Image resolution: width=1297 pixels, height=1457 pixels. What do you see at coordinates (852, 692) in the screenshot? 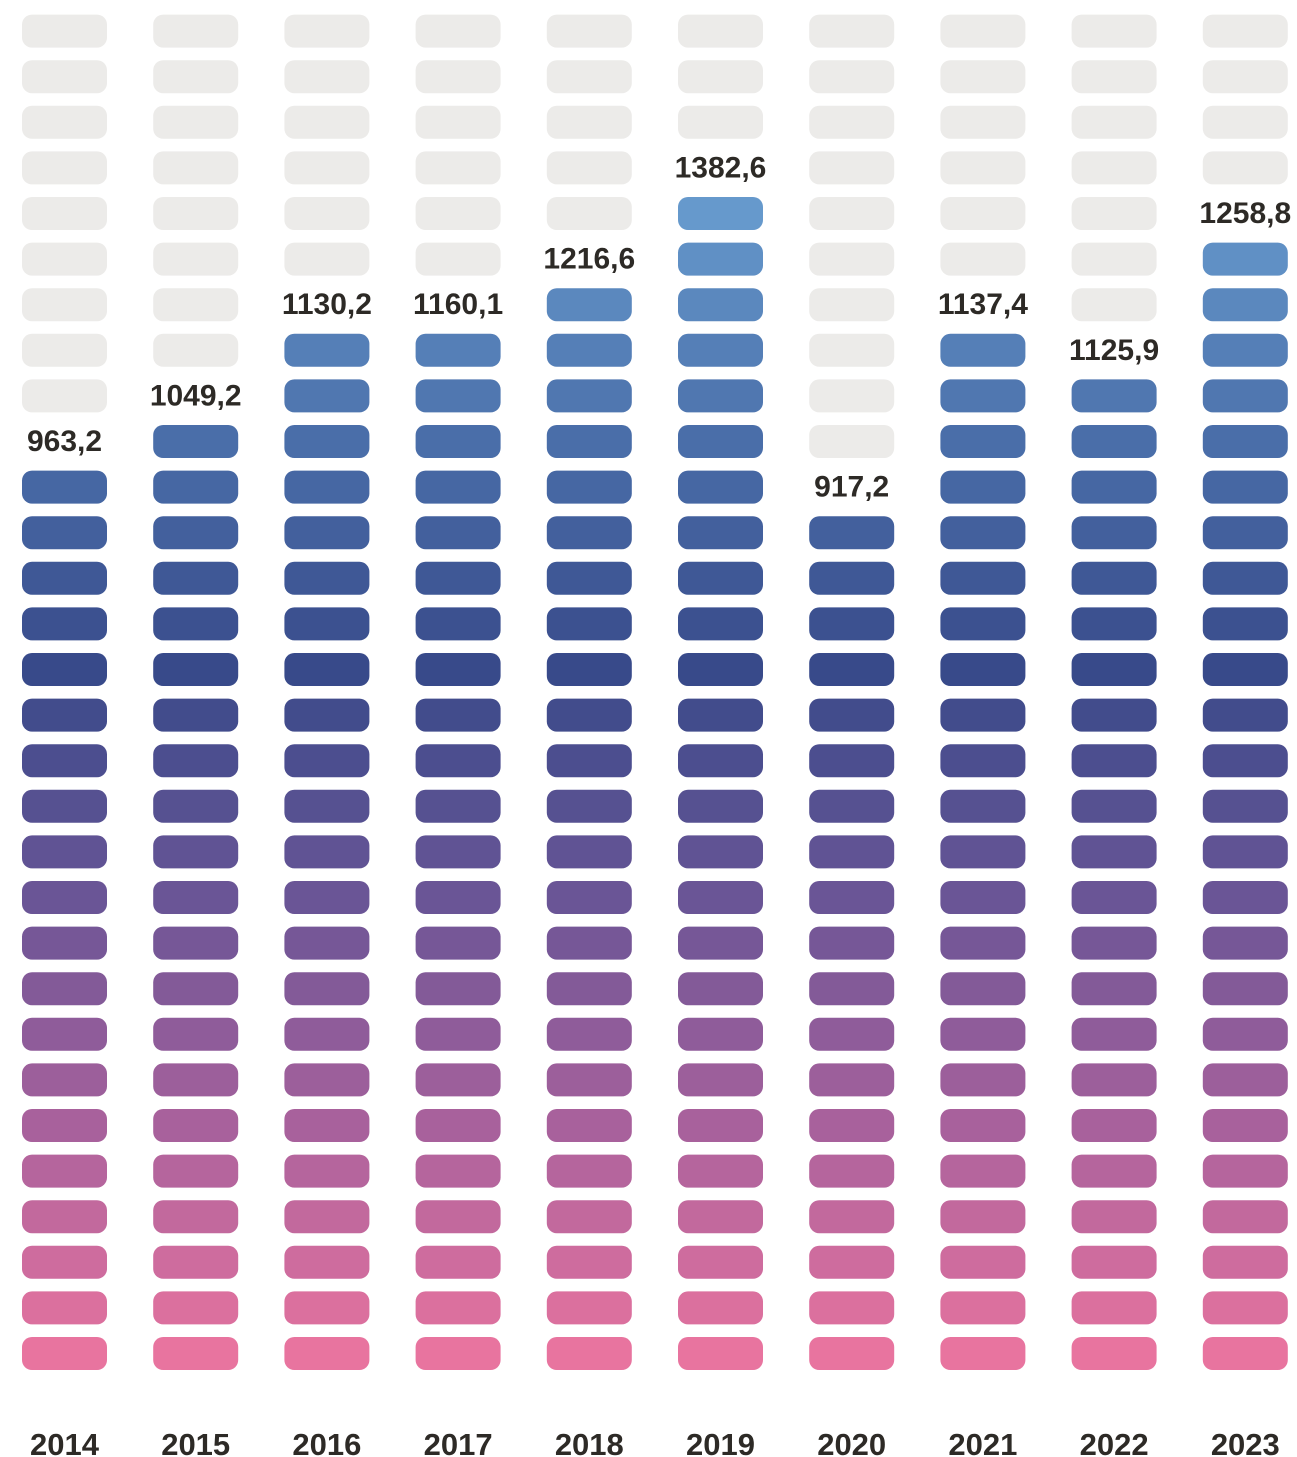
I see `column-2020` at bounding box center [852, 692].